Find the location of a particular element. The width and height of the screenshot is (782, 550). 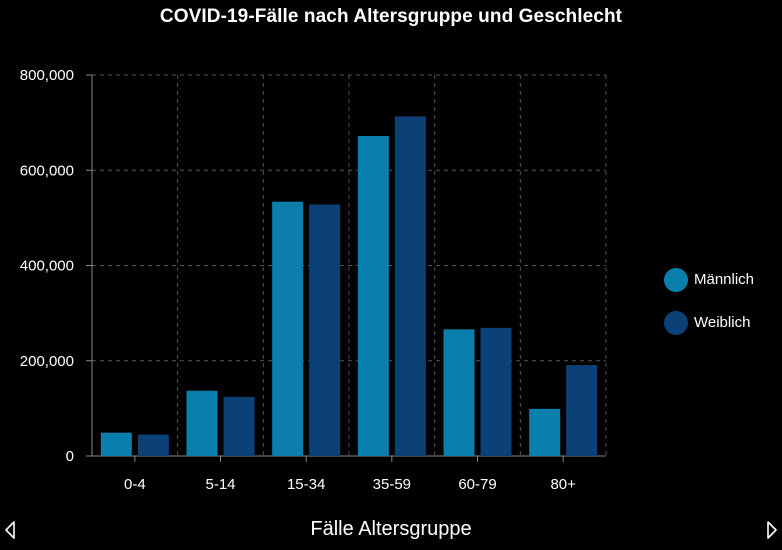

x-tick-label: 15-34 is located at coordinates (306, 484).